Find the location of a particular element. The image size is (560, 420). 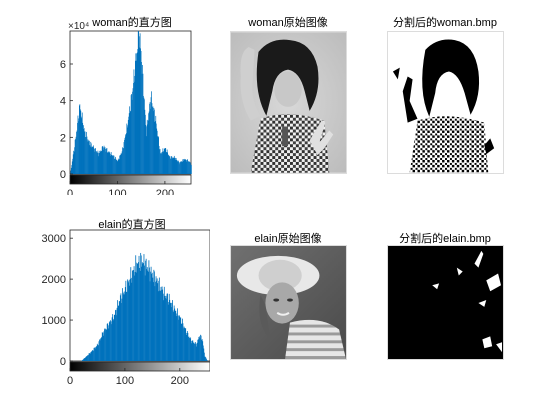

x-tick-label: 200 is located at coordinates (165, 191).